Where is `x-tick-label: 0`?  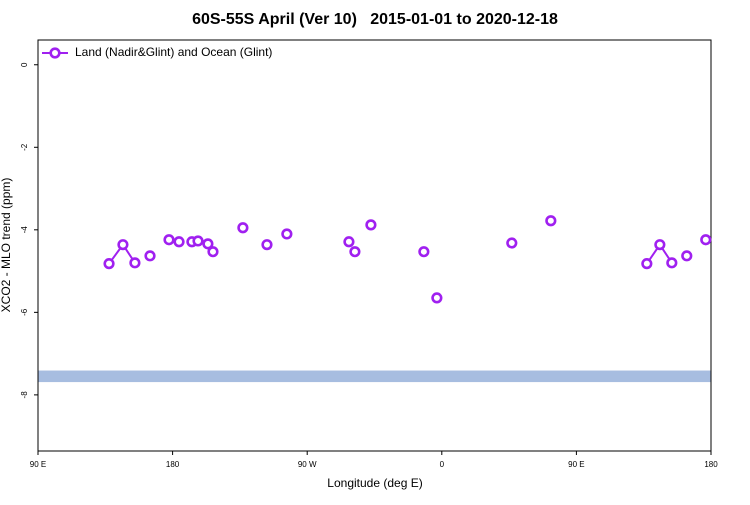 x-tick-label: 0 is located at coordinates (442, 464).